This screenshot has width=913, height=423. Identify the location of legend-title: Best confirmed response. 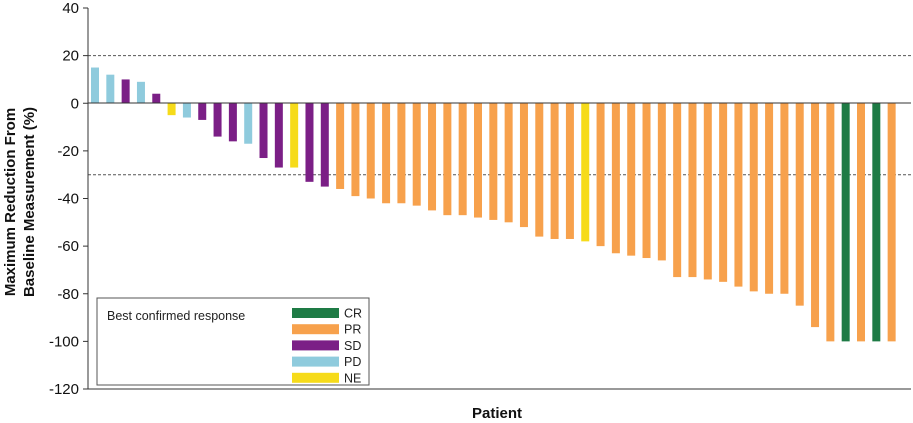
(176, 316).